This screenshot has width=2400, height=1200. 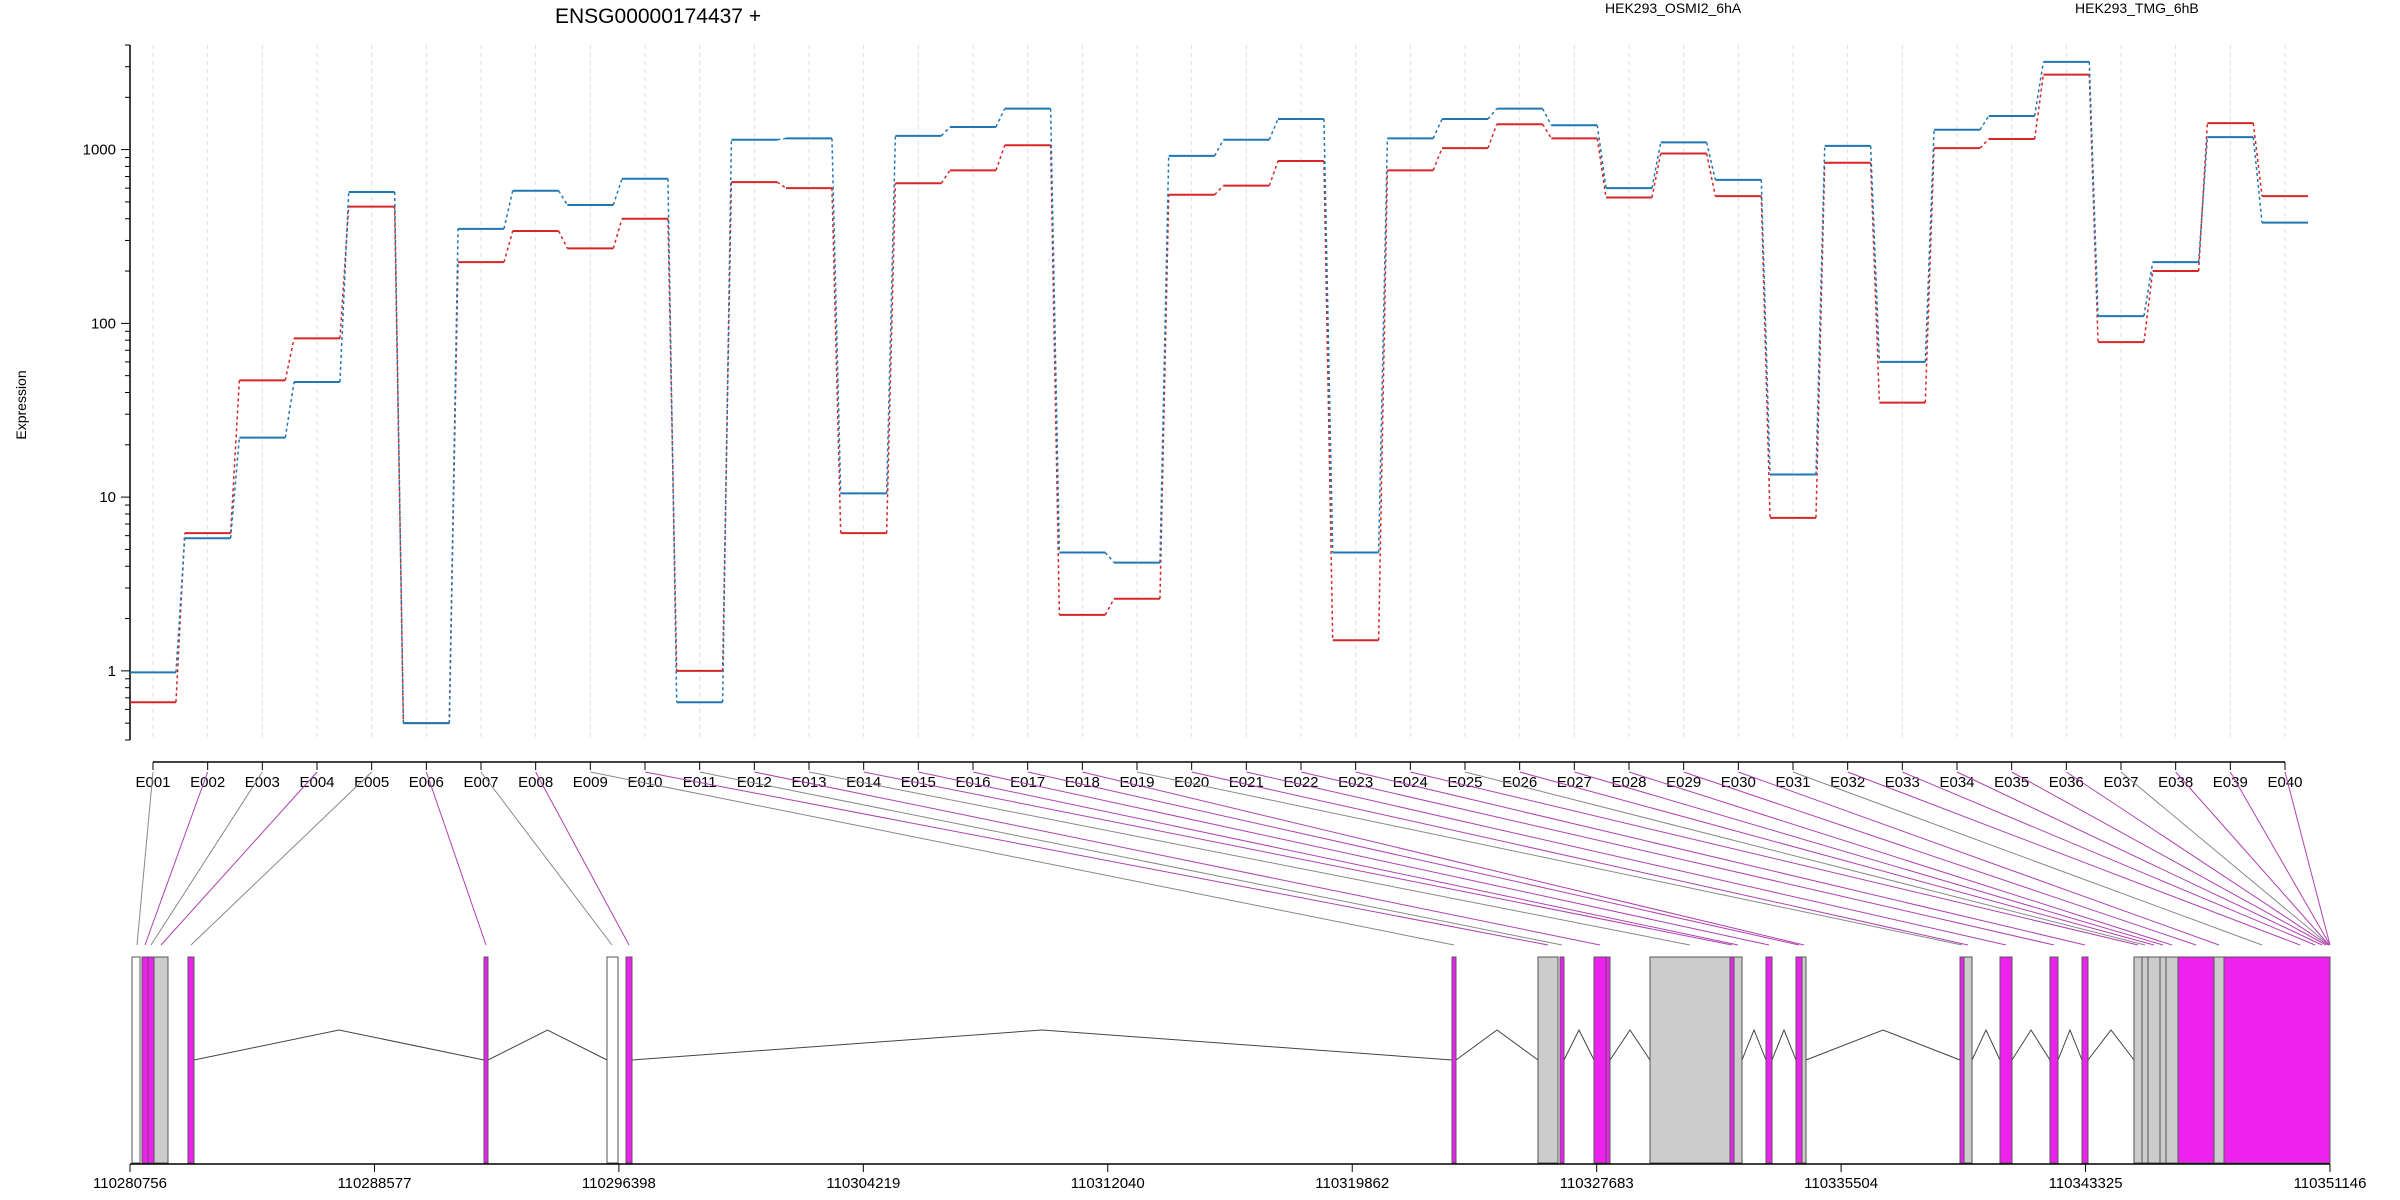 What do you see at coordinates (808, 782) in the screenshot?
I see `x-tick-label-e013: E013` at bounding box center [808, 782].